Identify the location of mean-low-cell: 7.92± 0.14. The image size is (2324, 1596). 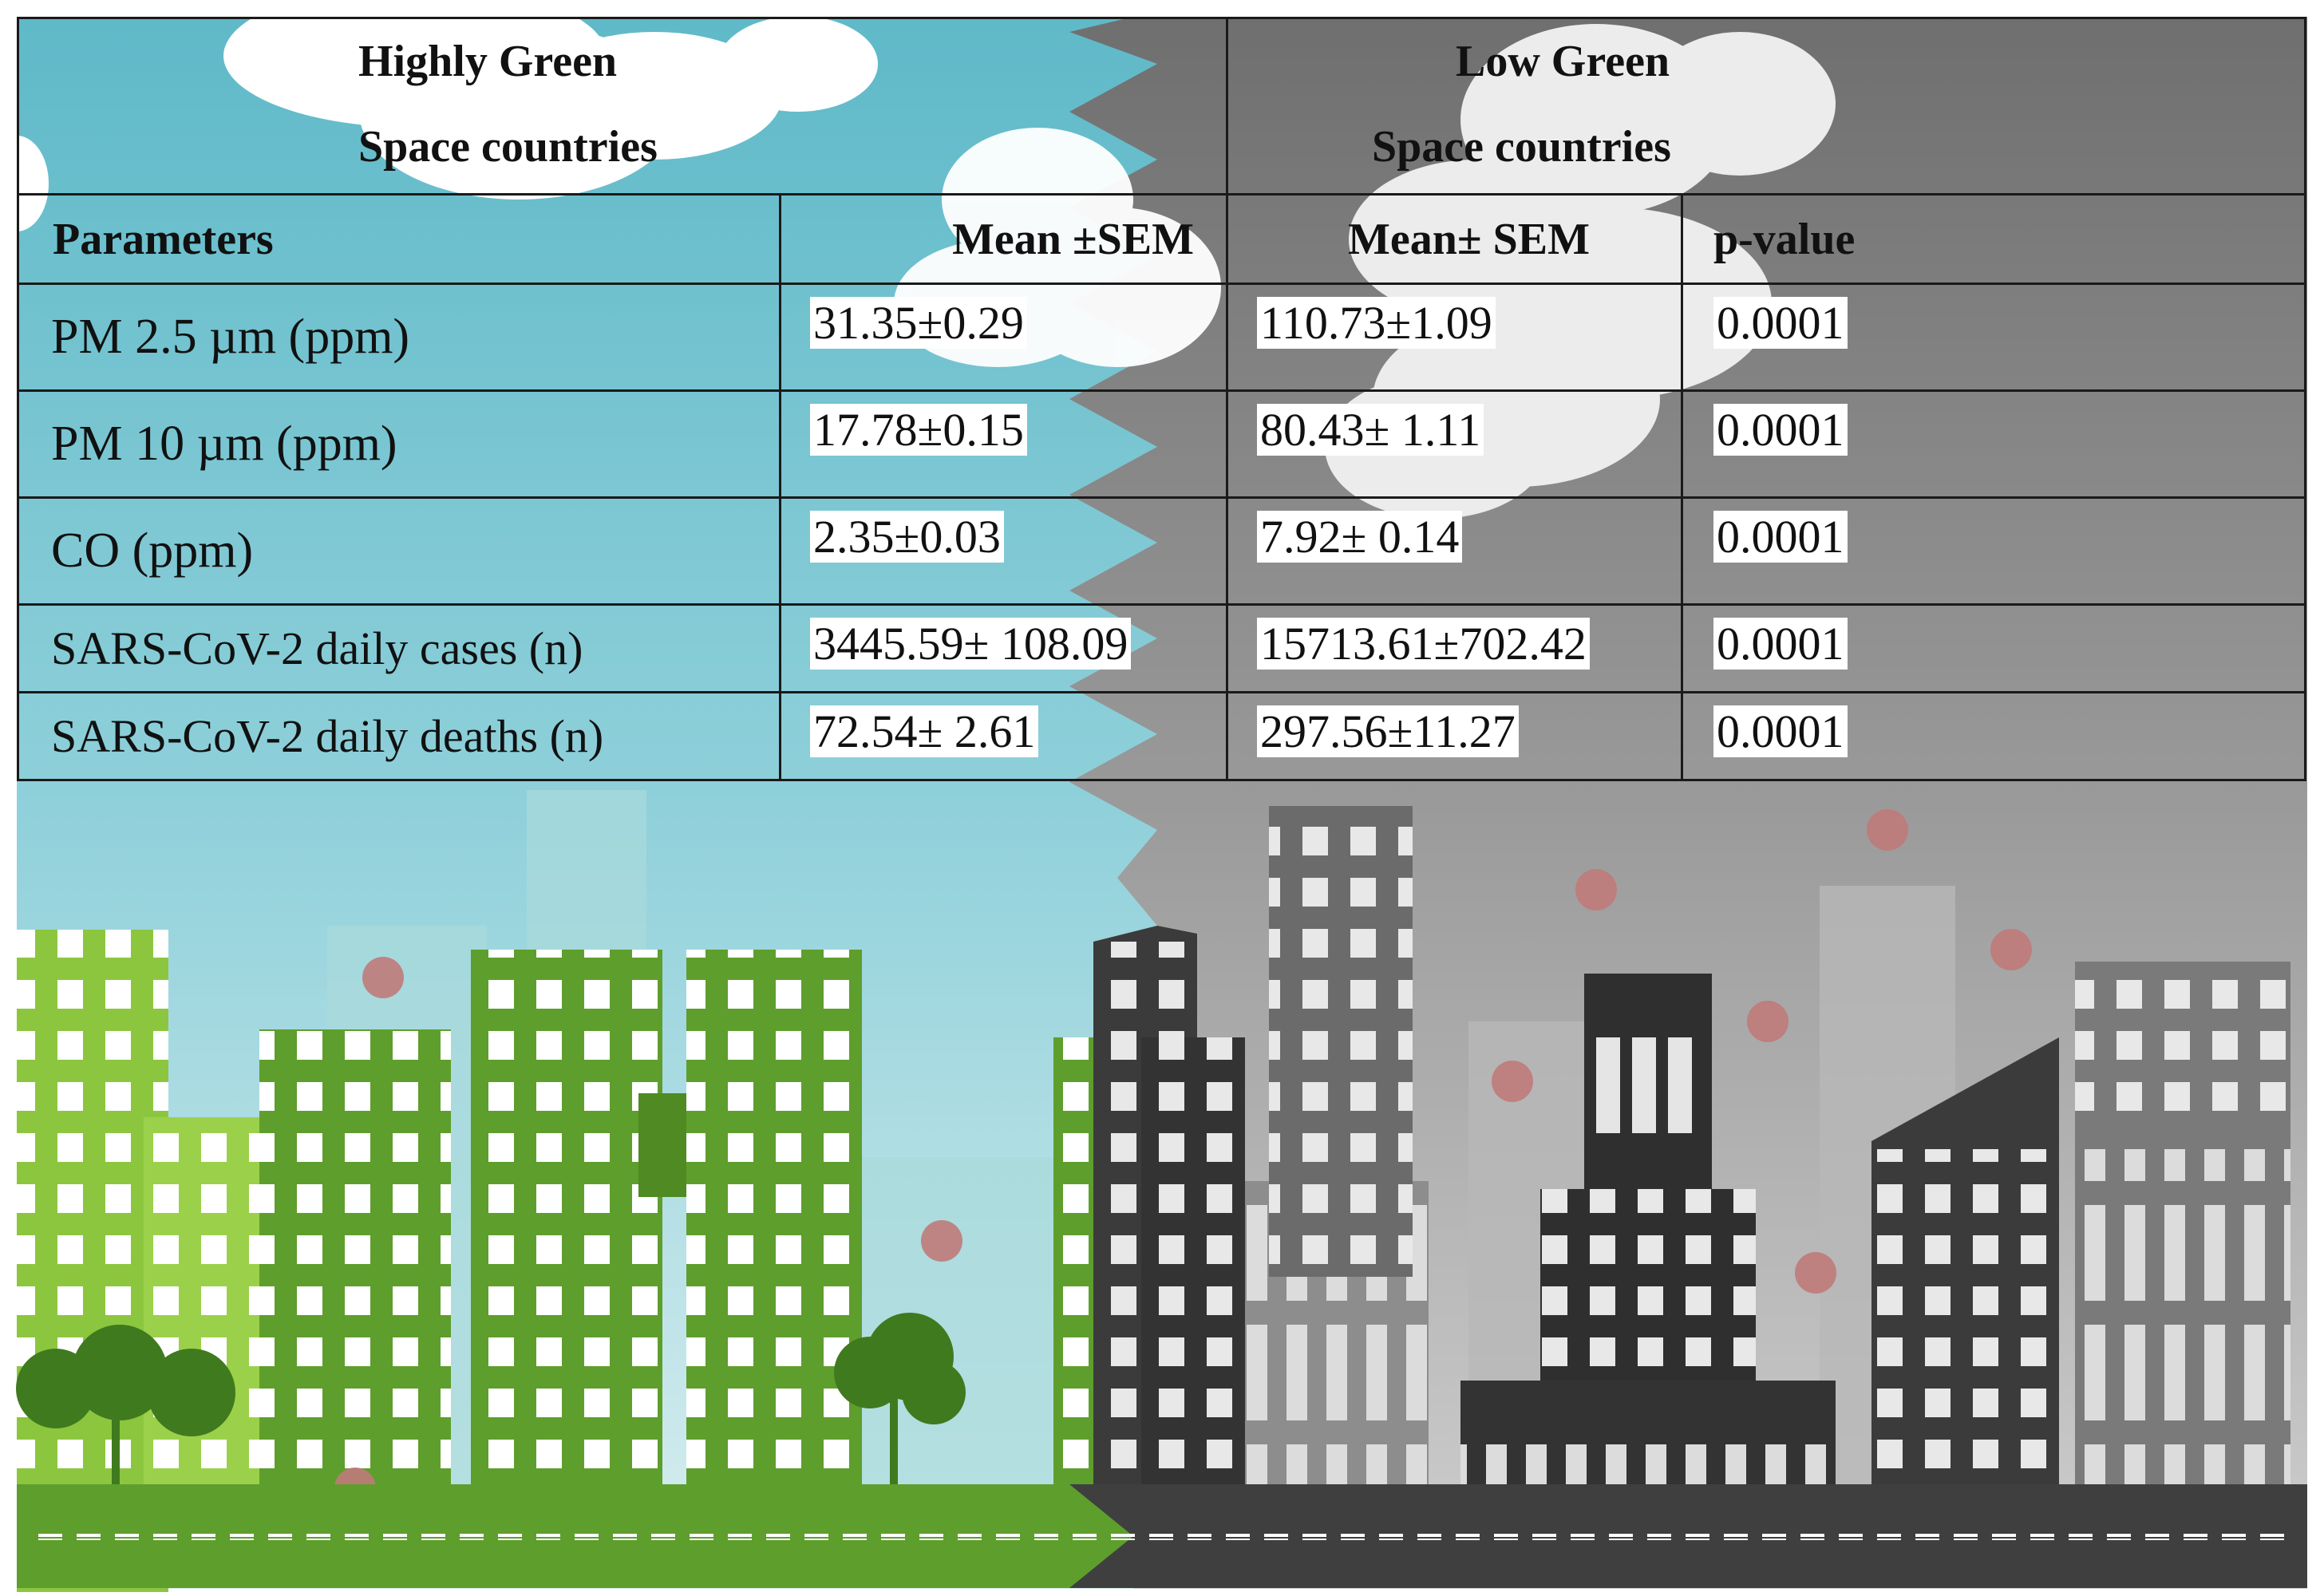
(1455, 551).